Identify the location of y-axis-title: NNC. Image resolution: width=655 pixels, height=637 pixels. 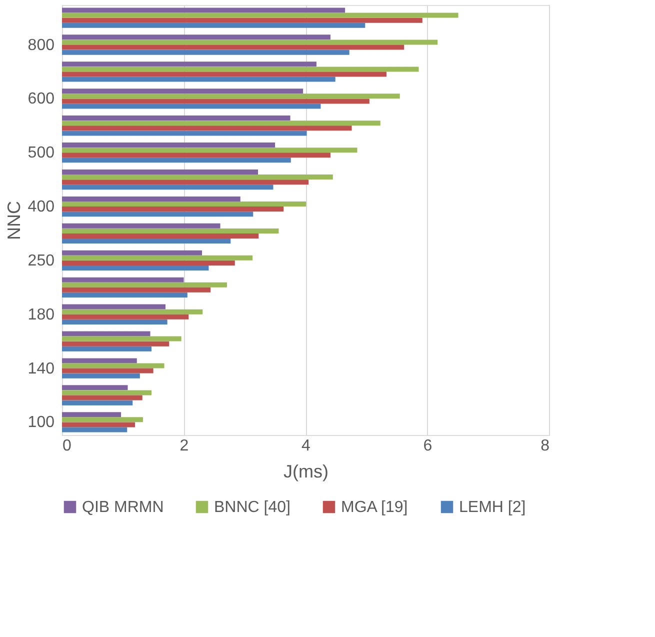
(14, 220).